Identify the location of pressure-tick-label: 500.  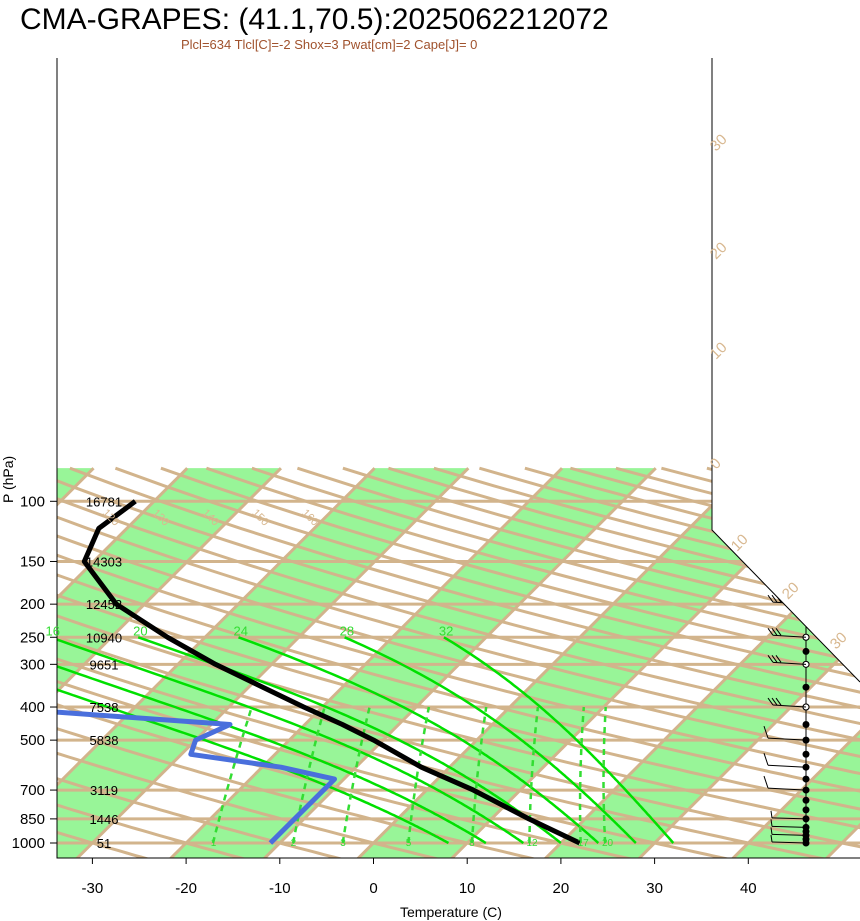
(32, 740).